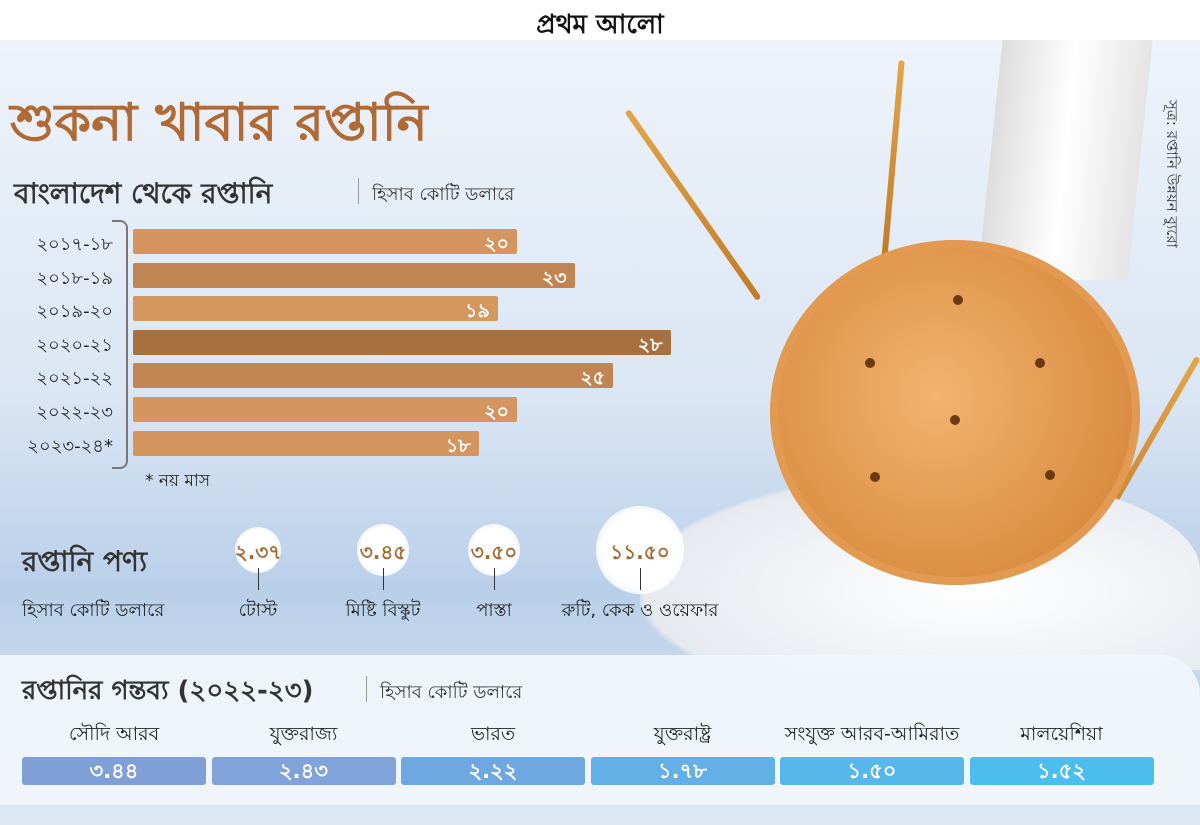  What do you see at coordinates (493, 771) in the screenshot?
I see `country-value: ২.২২` at bounding box center [493, 771].